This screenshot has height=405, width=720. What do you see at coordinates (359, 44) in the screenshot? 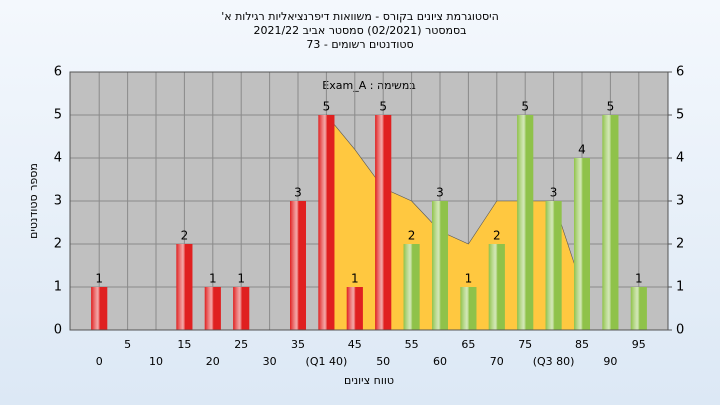
I see `title-line: סטודנטים רשומים - 73` at bounding box center [359, 44].